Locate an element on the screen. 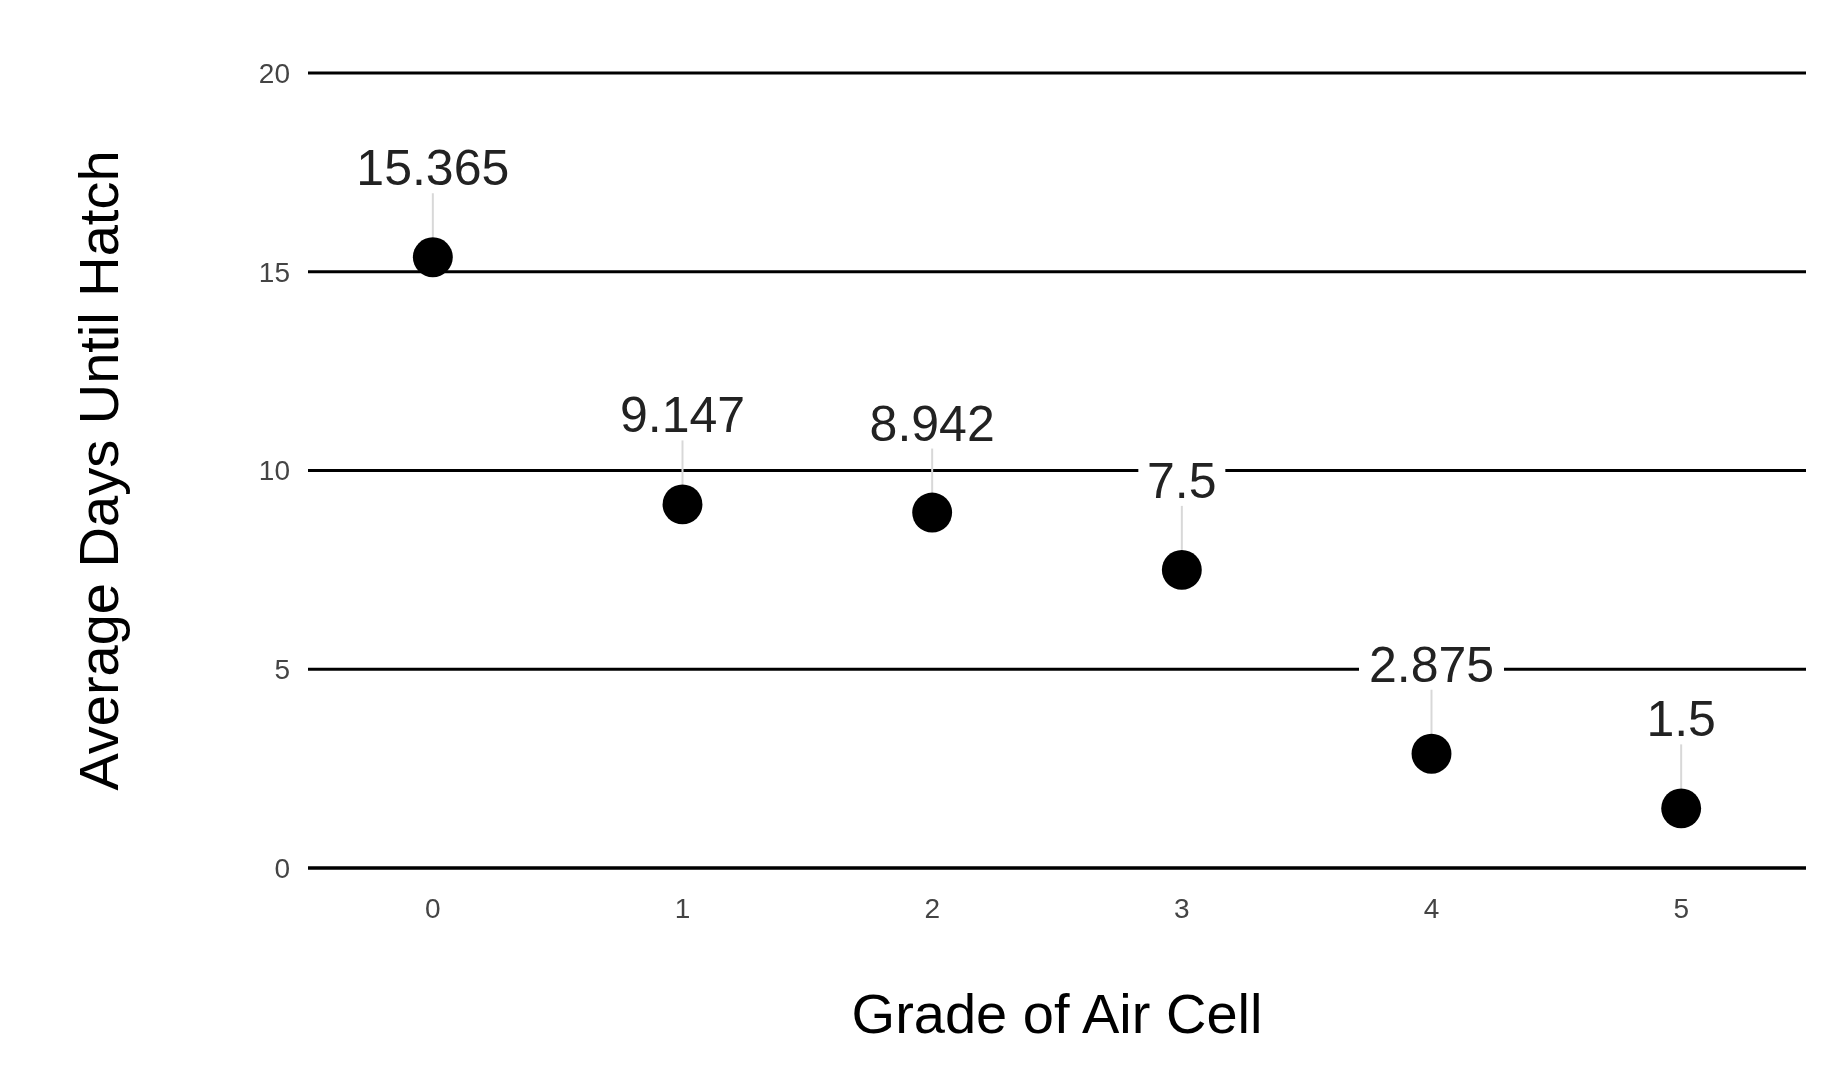 Image resolution: width=1824 pixels, height=1079 pixels. data-label: 1.5 is located at coordinates (1681, 719).